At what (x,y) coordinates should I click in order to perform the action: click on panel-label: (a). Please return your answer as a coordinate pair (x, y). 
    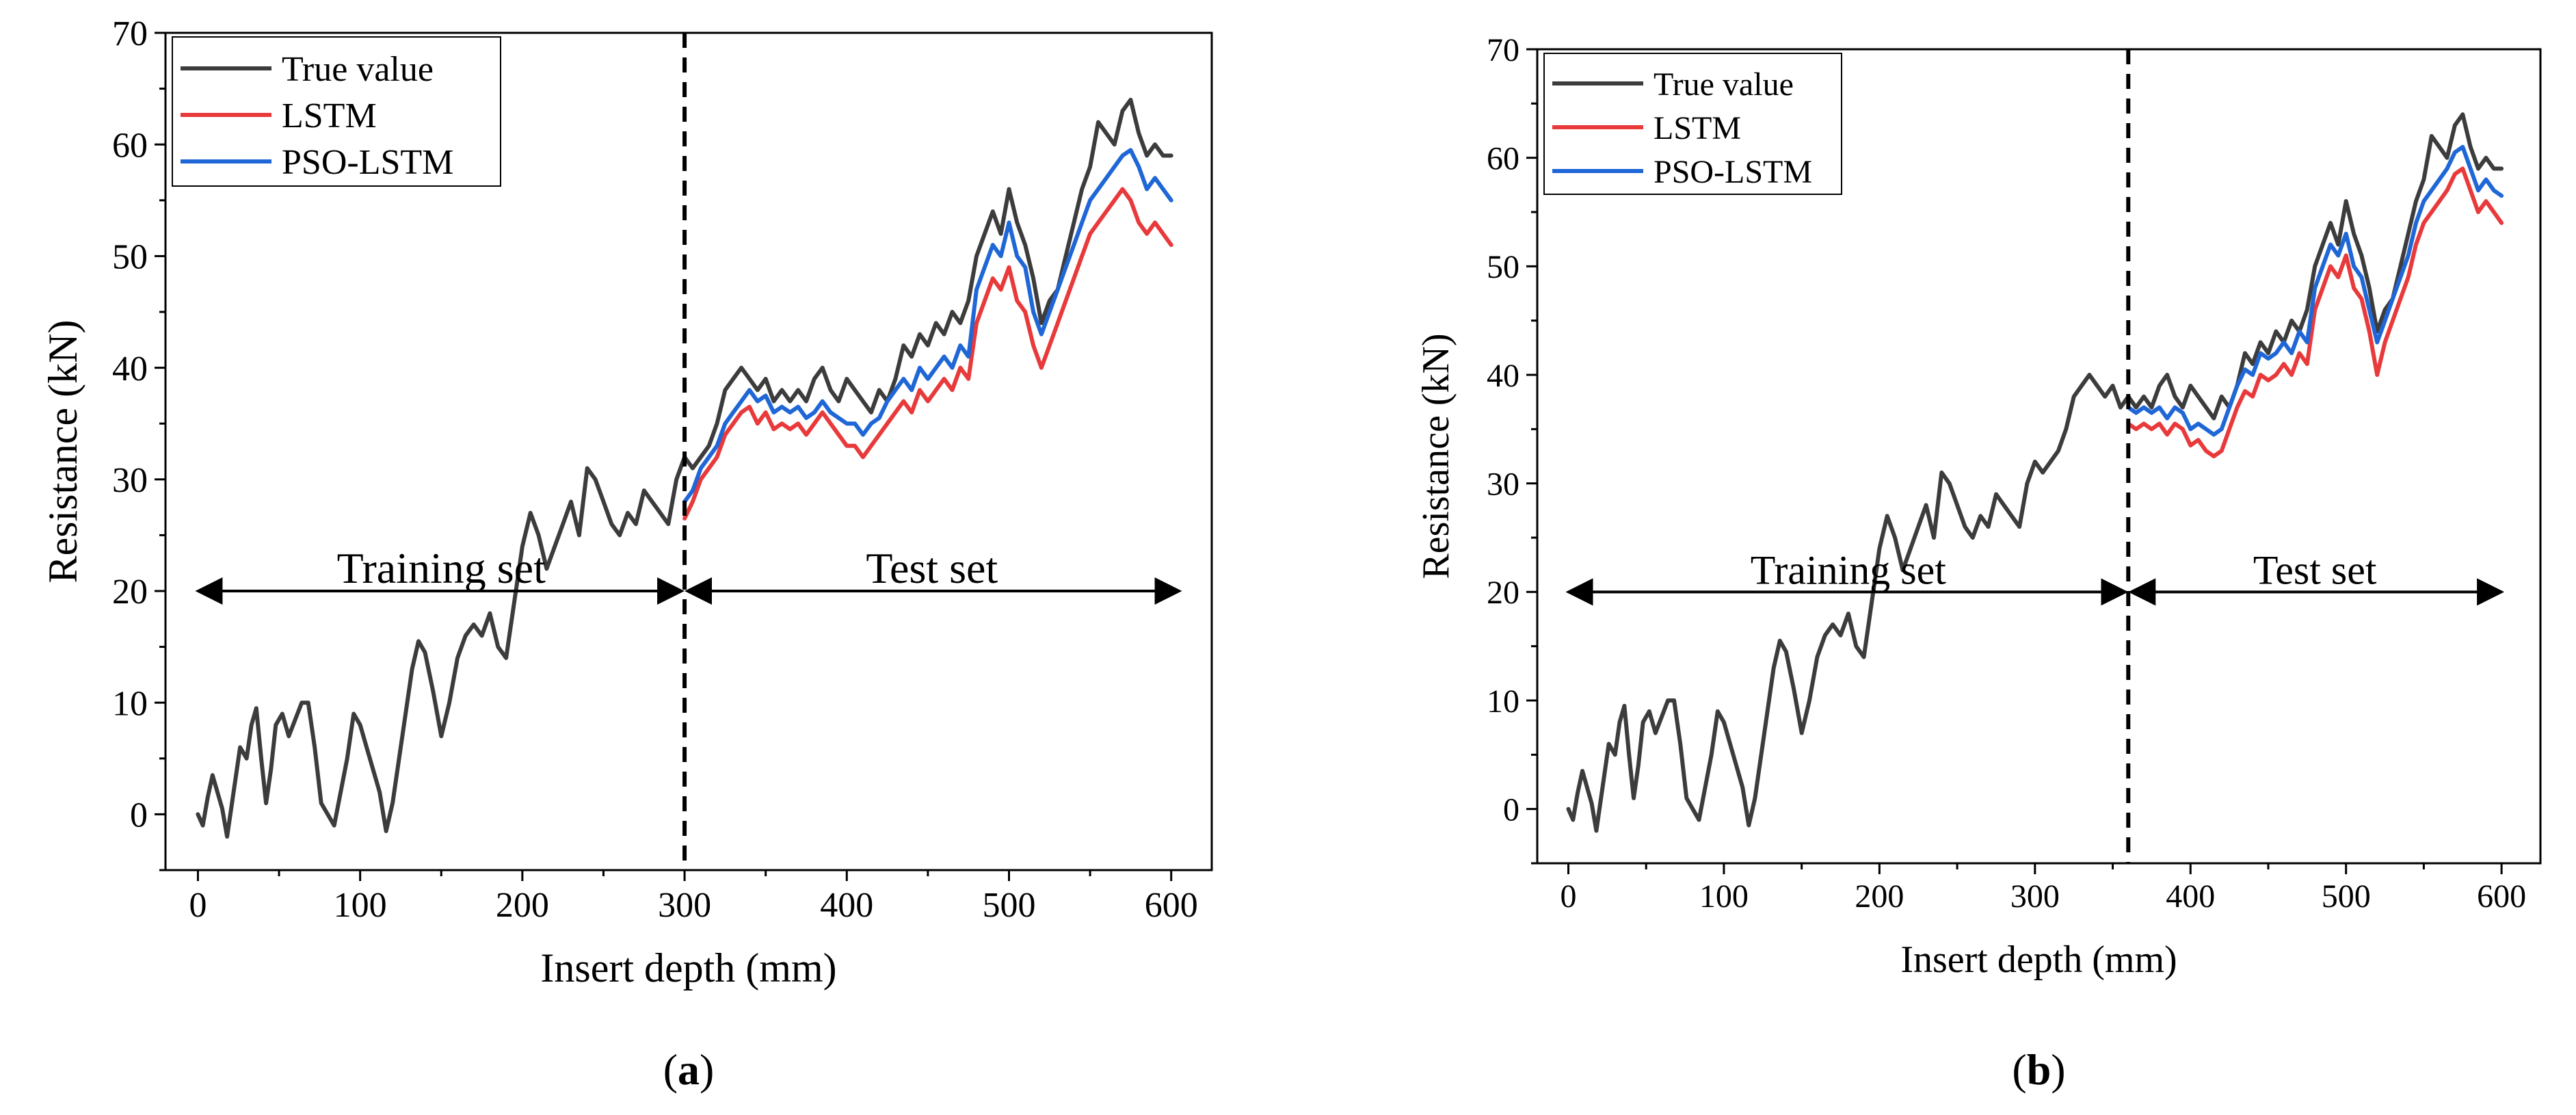
    Looking at the image, I should click on (689, 1070).